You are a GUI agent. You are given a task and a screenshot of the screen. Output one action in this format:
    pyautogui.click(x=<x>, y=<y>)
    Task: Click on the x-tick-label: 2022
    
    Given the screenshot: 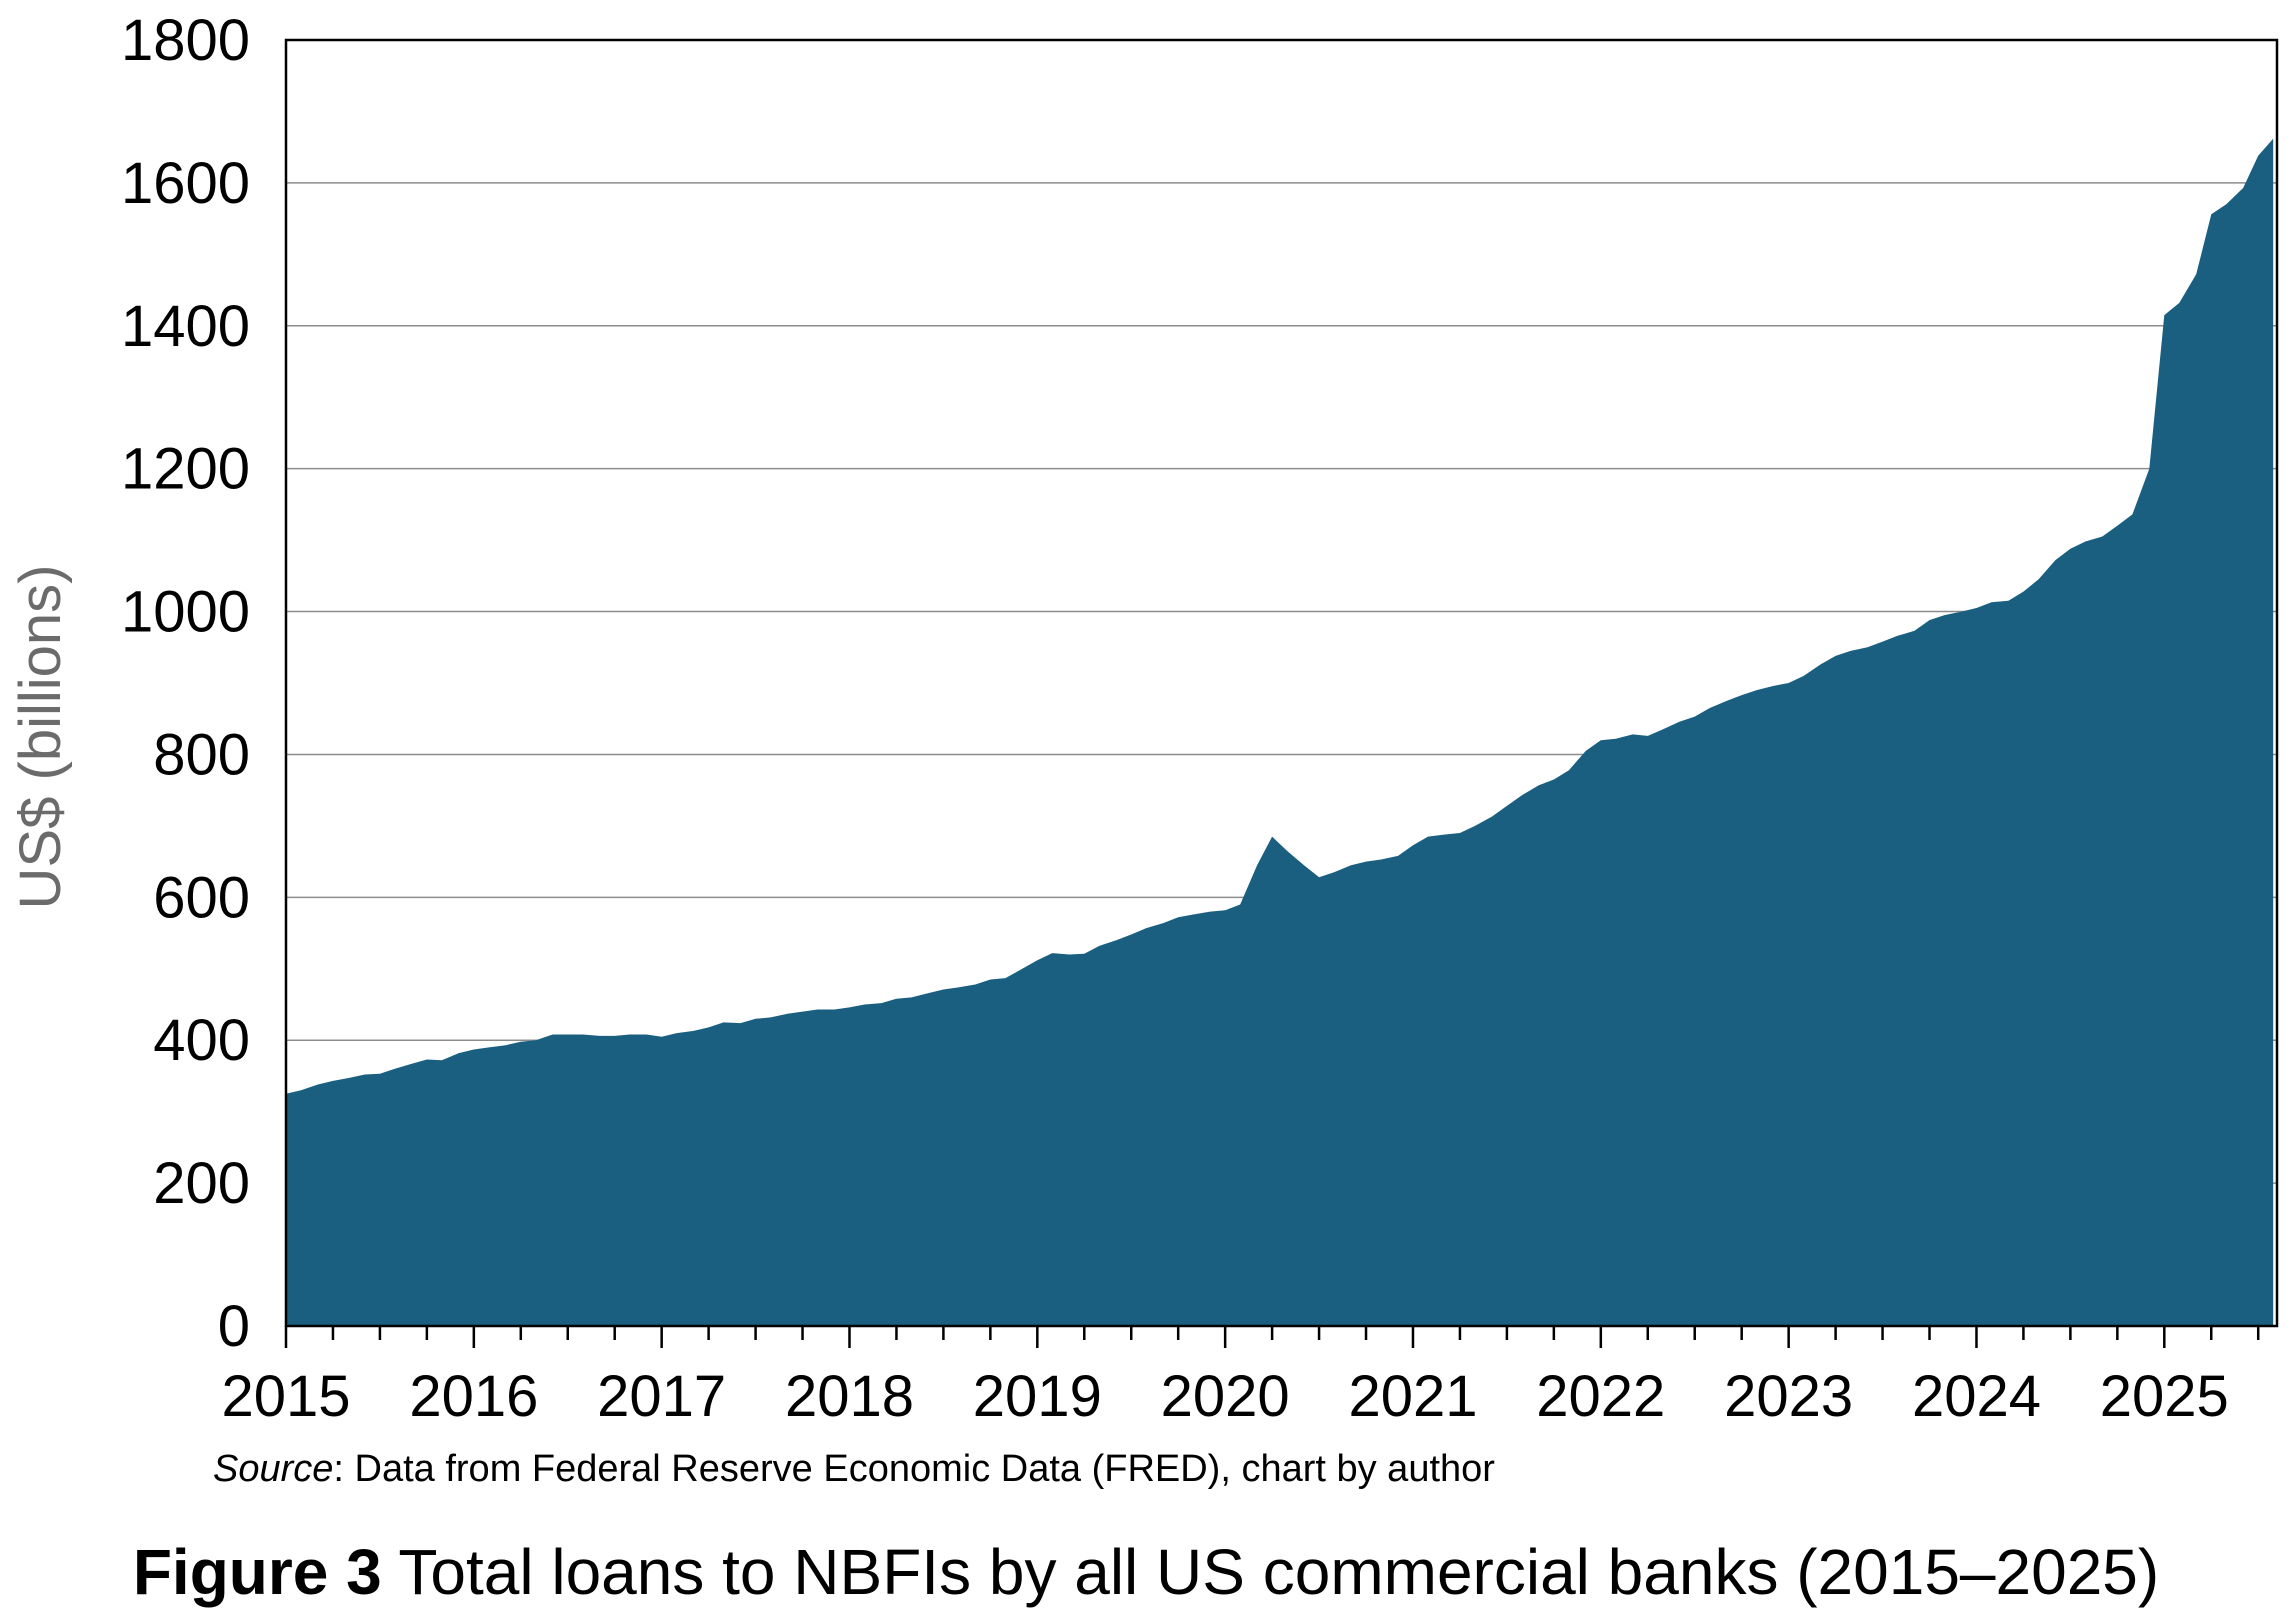 What is the action you would take?
    pyautogui.click(x=1600, y=1396)
    